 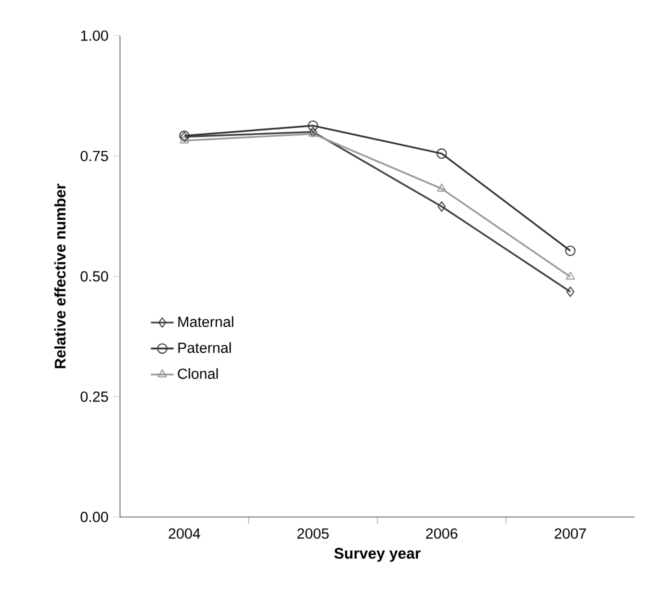 What do you see at coordinates (94, 156) in the screenshot?
I see `y-tick-label: 0.75` at bounding box center [94, 156].